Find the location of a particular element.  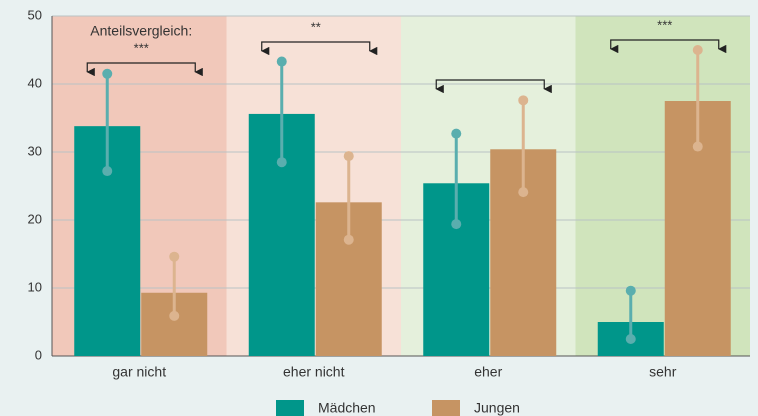

significance-label: ** is located at coordinates (316, 26).